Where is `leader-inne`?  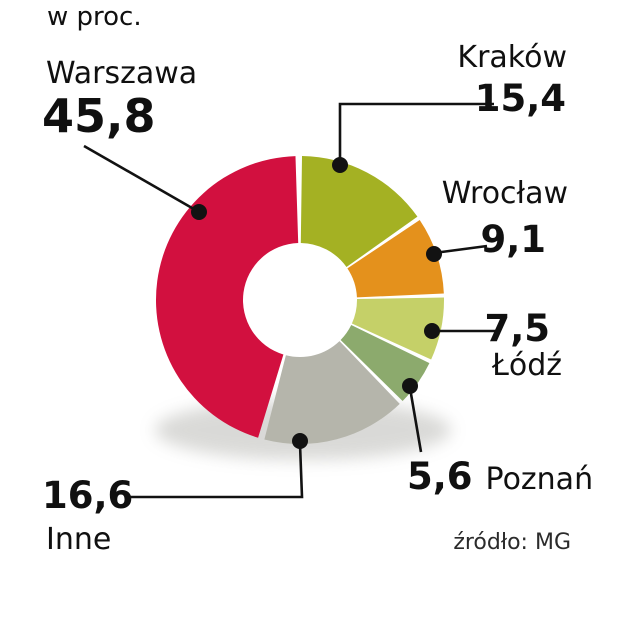 leader-inne is located at coordinates (217, 471).